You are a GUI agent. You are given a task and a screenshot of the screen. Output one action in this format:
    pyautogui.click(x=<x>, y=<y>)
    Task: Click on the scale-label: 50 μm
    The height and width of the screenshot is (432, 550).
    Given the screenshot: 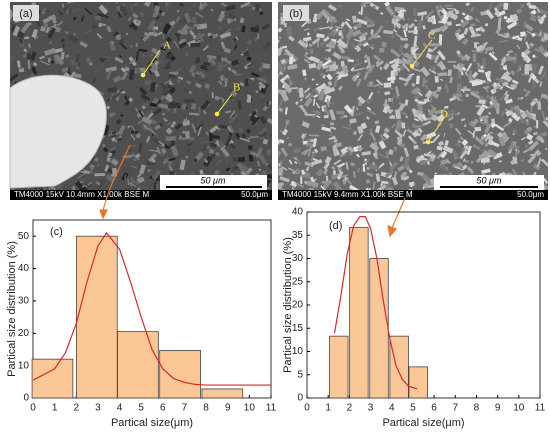 What is the action you would take?
    pyautogui.click(x=489, y=180)
    